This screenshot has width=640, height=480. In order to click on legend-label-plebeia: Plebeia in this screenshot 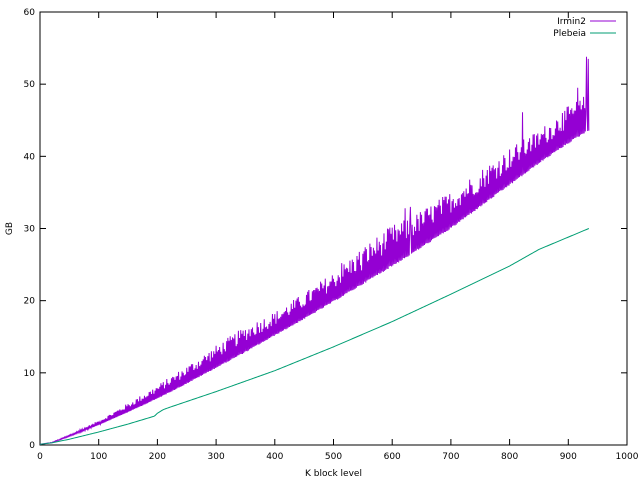, I will do `click(569, 34)`.